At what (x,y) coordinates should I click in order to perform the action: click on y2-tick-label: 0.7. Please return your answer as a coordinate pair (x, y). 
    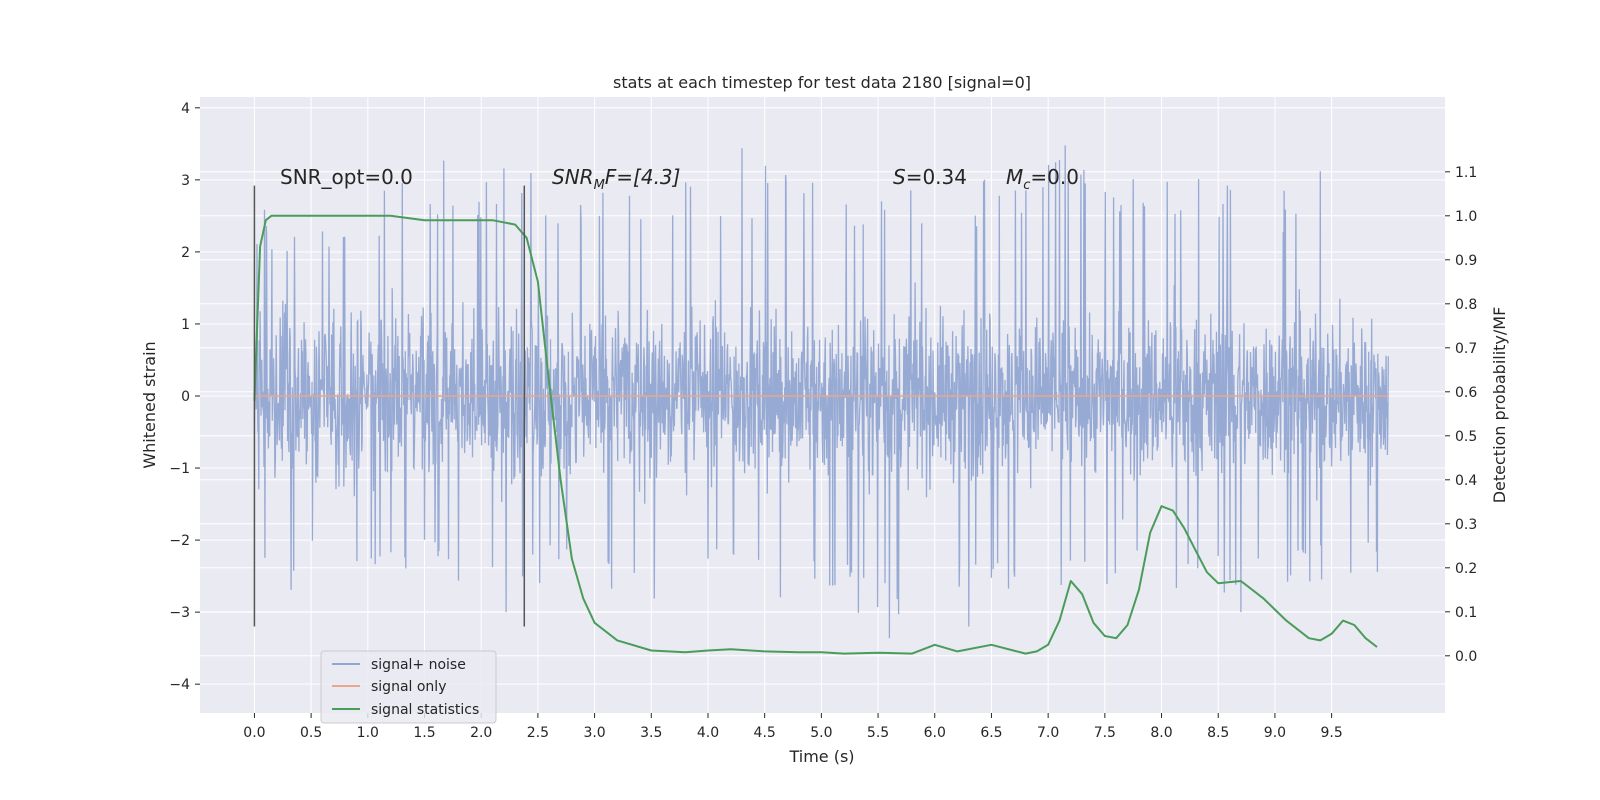
    Looking at the image, I should click on (1466, 349).